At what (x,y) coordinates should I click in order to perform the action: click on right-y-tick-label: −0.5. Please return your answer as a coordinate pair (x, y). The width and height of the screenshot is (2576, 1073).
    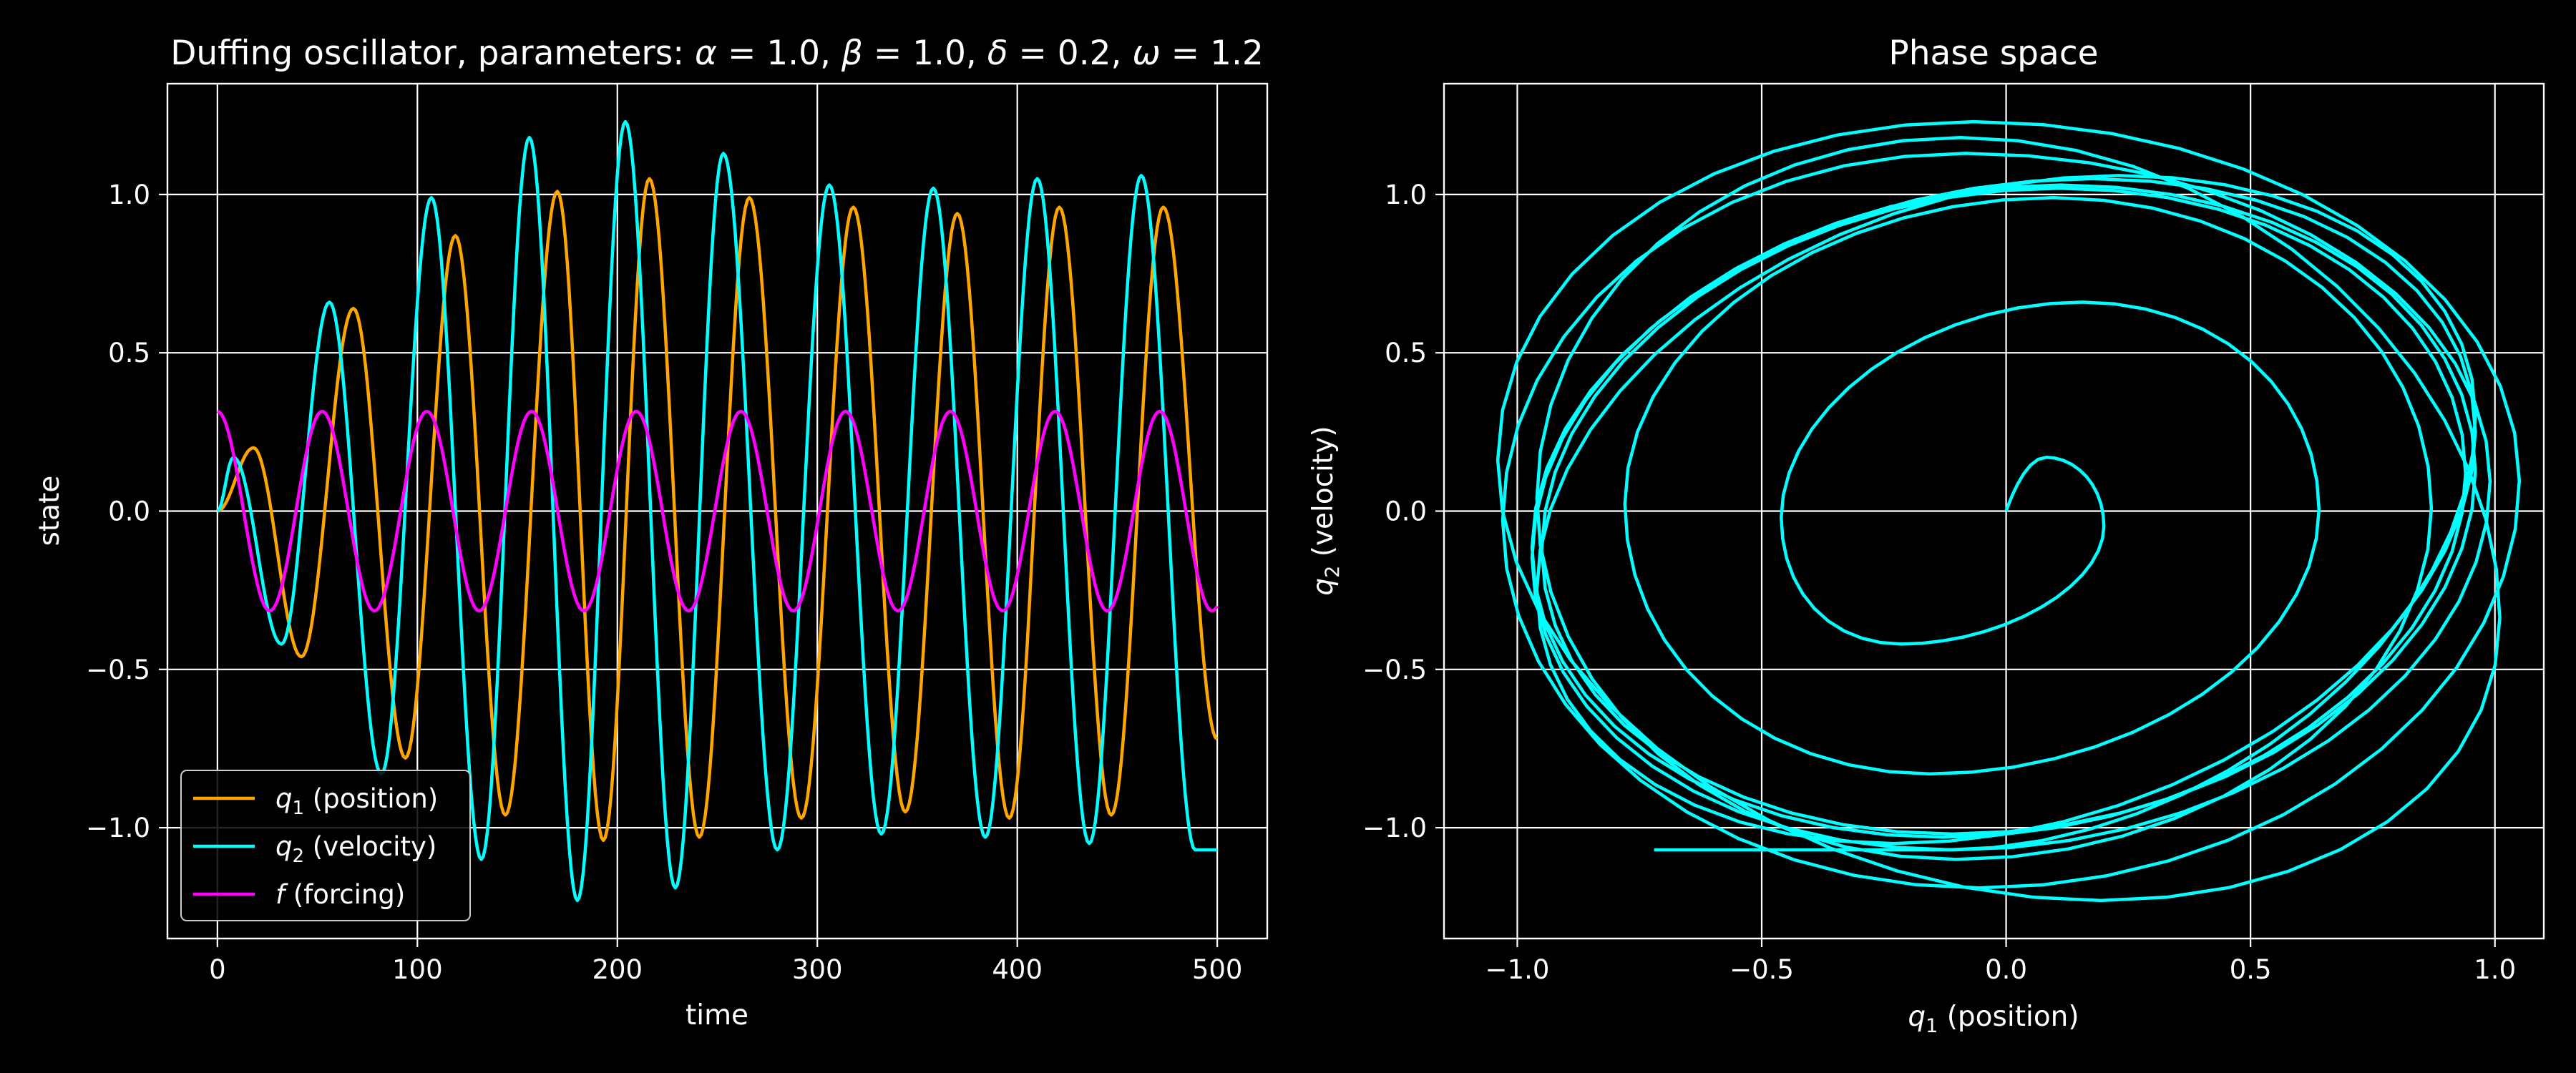
    Looking at the image, I should click on (1394, 670).